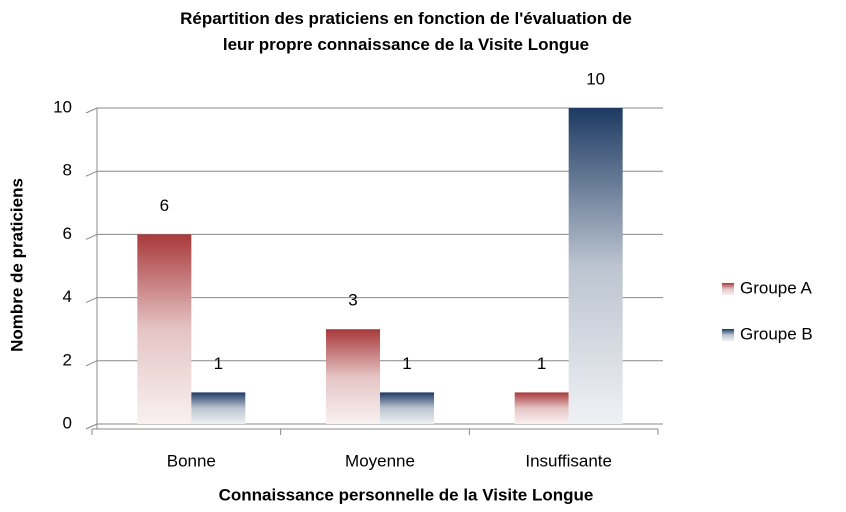  I want to click on legend-label: Groupe B, so click(776, 333).